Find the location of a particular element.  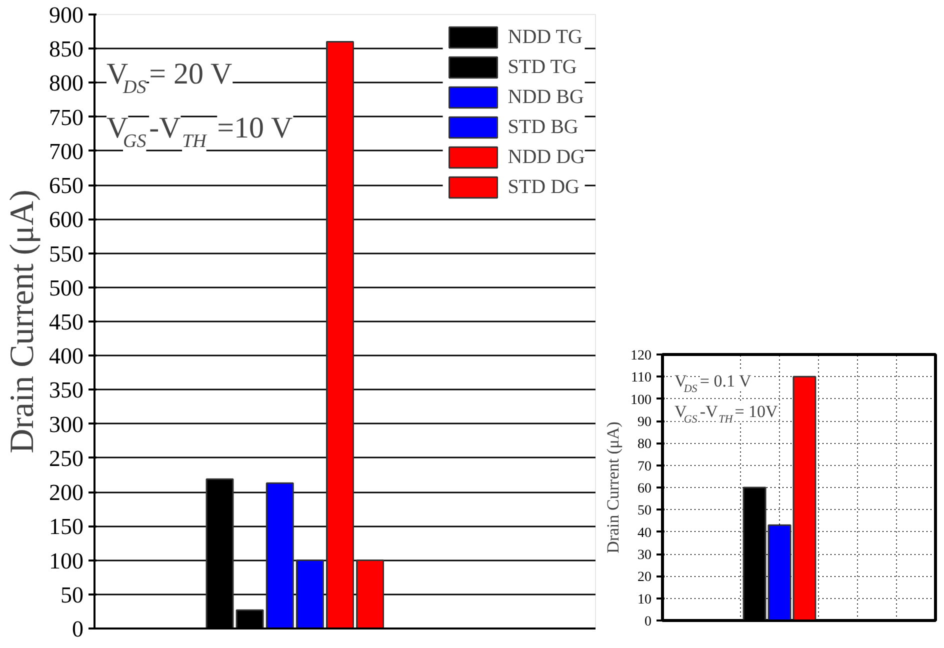

y-tick-label: 80 is located at coordinates (645, 444).